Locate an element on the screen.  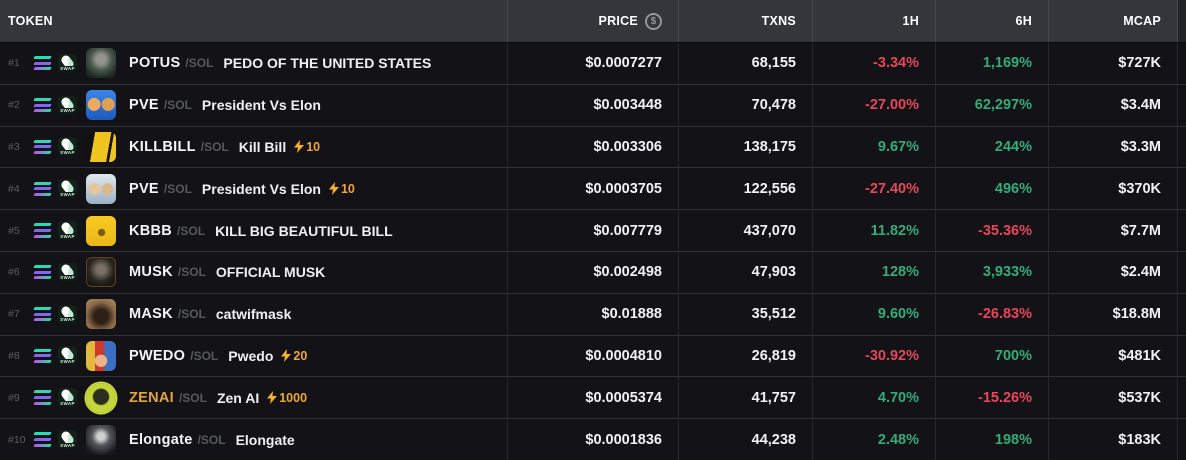
token-name: catwifmask is located at coordinates (253, 314).